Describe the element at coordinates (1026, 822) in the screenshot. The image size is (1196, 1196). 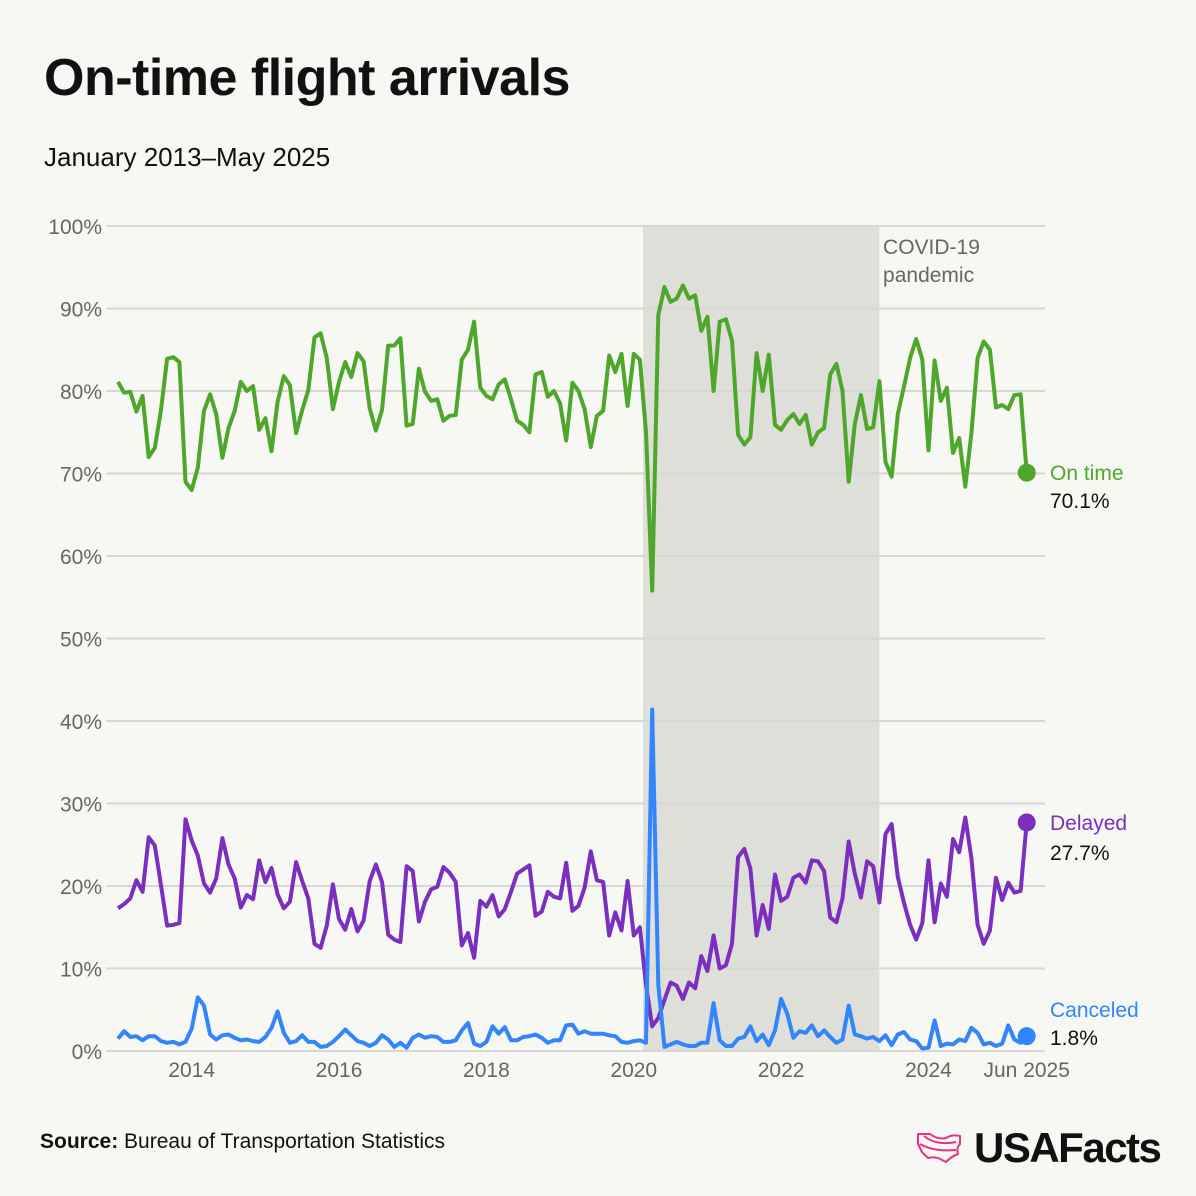
I see `series-end-dot-delayed` at that location.